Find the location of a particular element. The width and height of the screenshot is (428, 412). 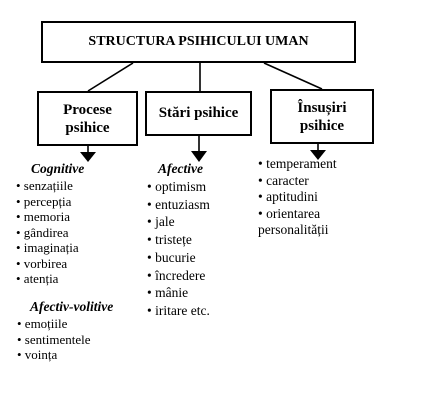

afectiv-volitive-heading: Afectiv-volitive is located at coordinates (72, 306).